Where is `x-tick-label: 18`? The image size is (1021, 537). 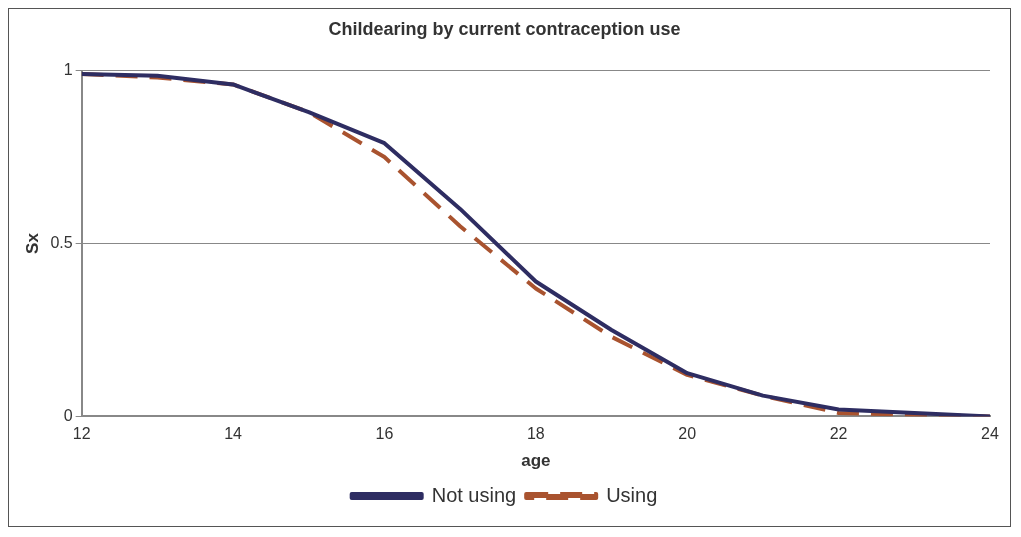
x-tick-label: 18 is located at coordinates (535, 434).